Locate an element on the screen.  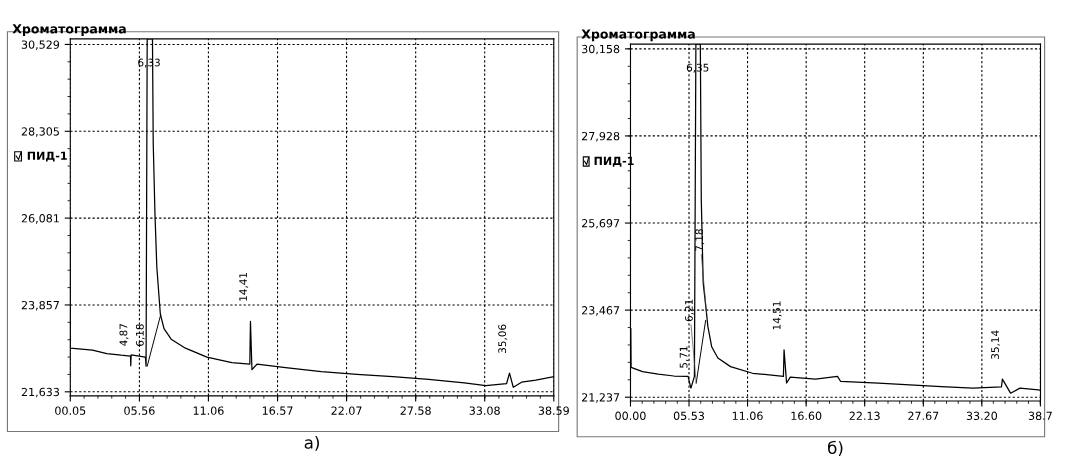
y-tick-label: 28,305 is located at coordinates (40, 132).